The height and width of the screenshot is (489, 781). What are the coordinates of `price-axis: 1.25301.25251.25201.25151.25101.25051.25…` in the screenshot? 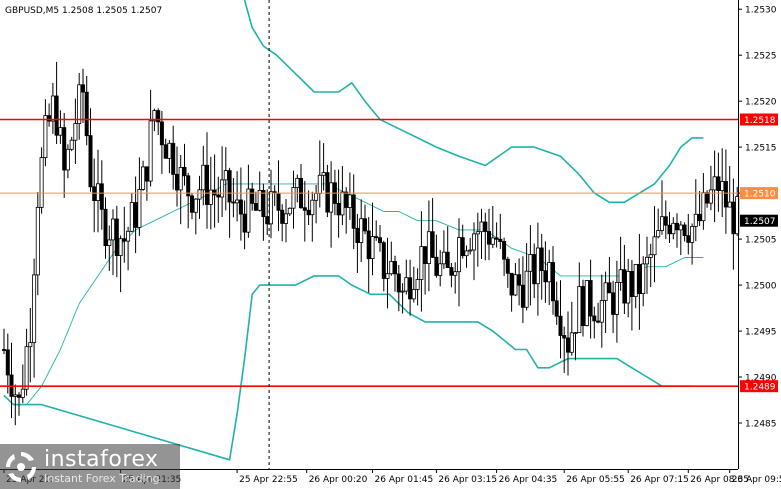 It's located at (757, 218).